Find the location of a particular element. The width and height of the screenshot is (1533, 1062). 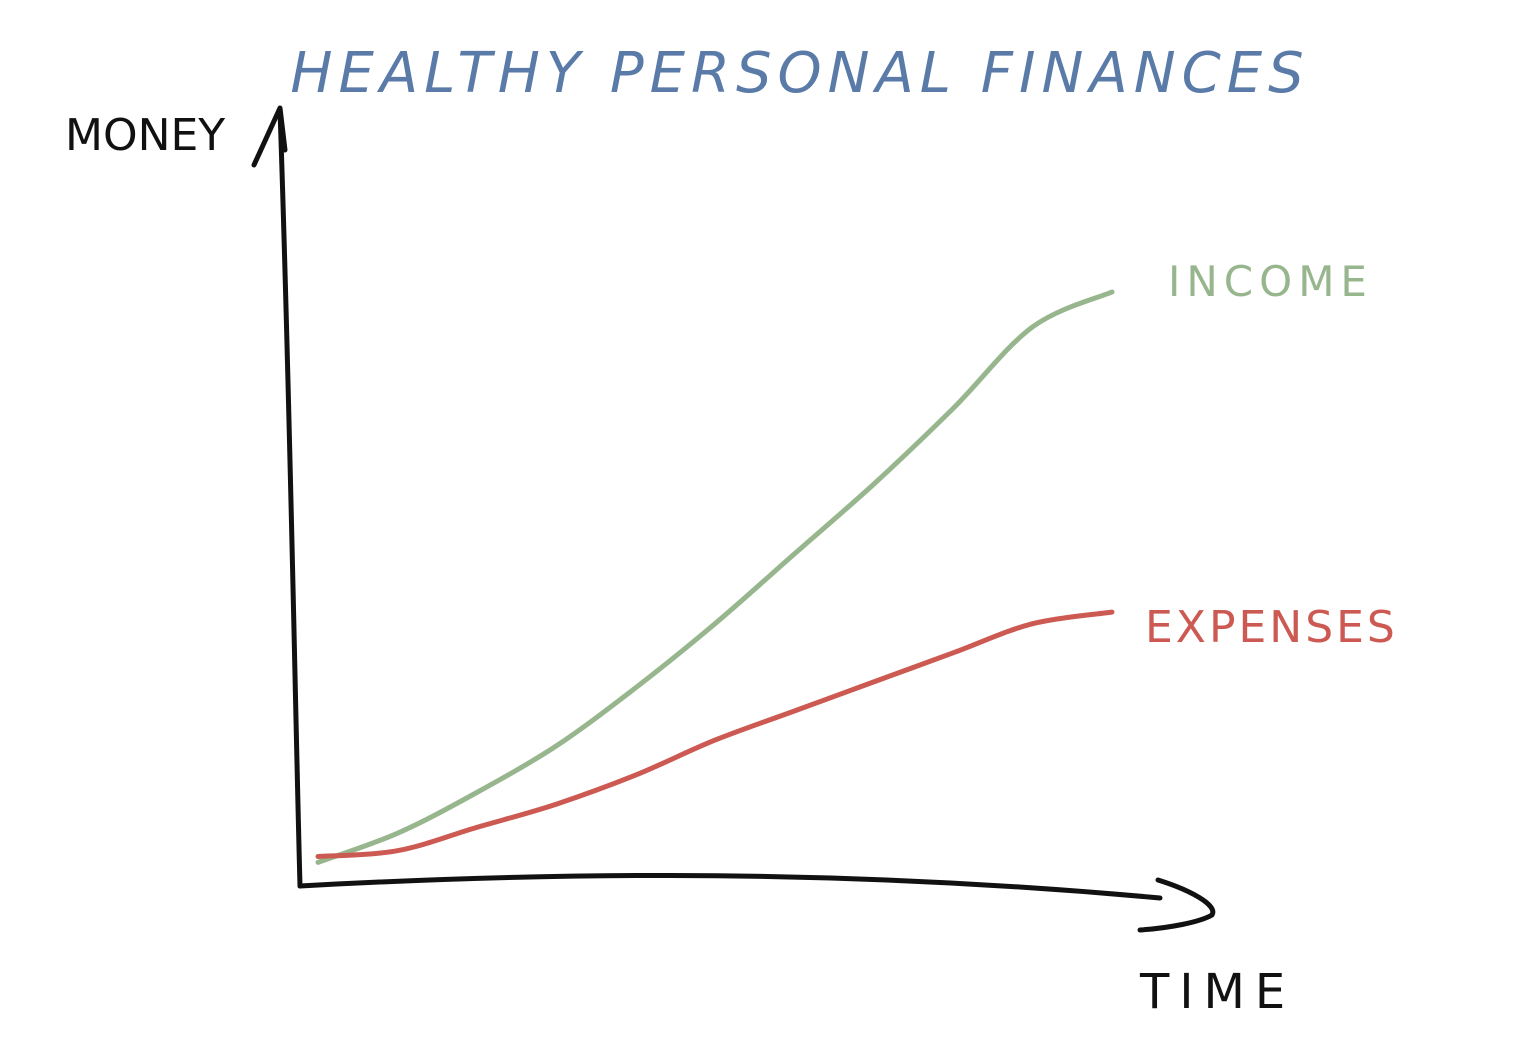

y-axis-label: Money is located at coordinates (145, 135).